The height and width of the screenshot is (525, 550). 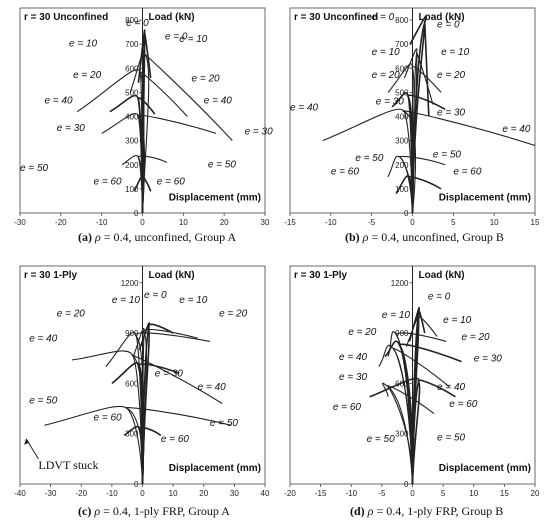 I want to click on caption-a-symbol: ρ, so click(x=98, y=237).